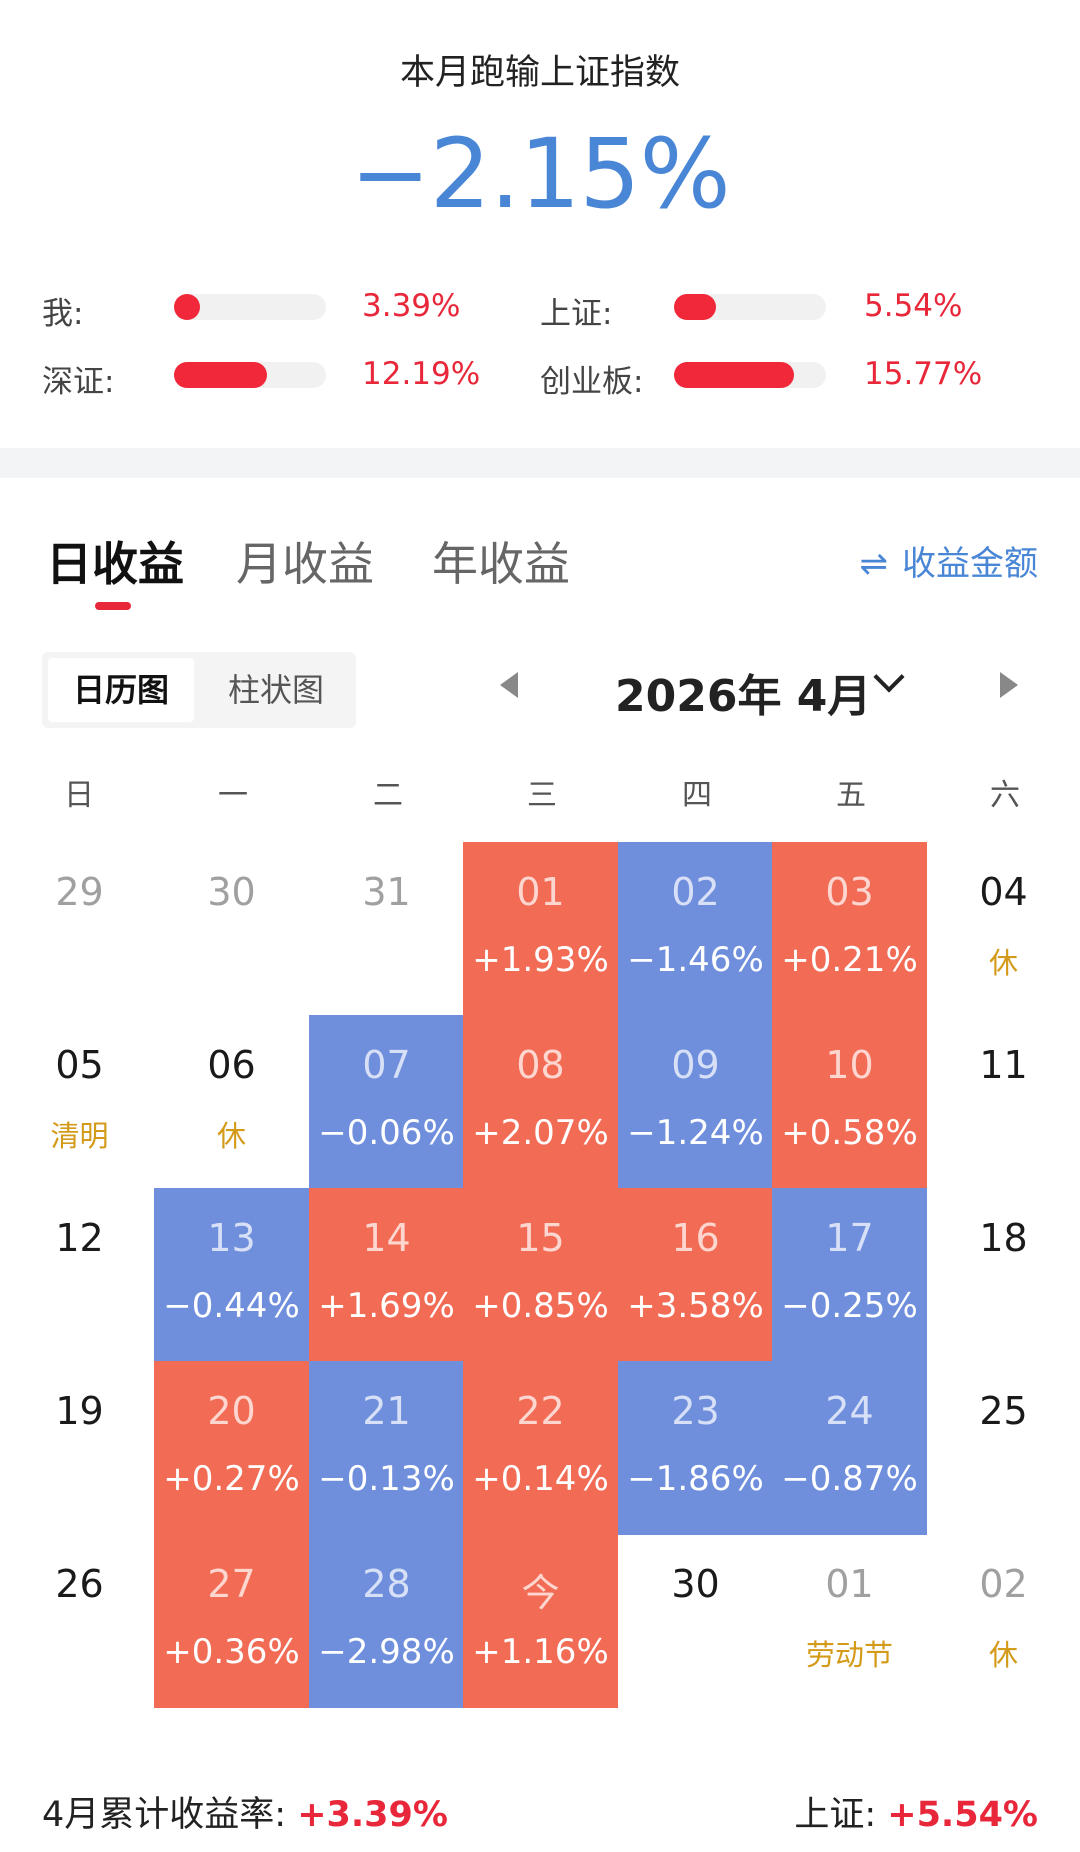  Describe the element at coordinates (695, 1065) in the screenshot. I see `day-number: 09` at that location.